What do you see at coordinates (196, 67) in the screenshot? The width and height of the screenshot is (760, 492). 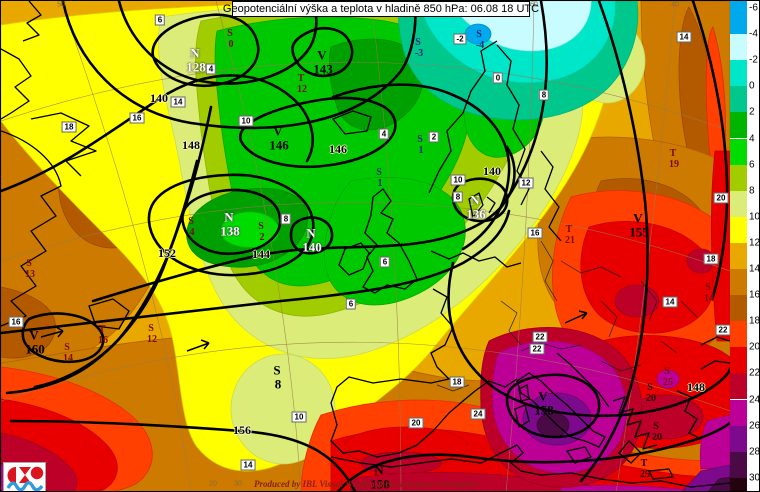 I see `pressure-center-value: 128` at bounding box center [196, 67].